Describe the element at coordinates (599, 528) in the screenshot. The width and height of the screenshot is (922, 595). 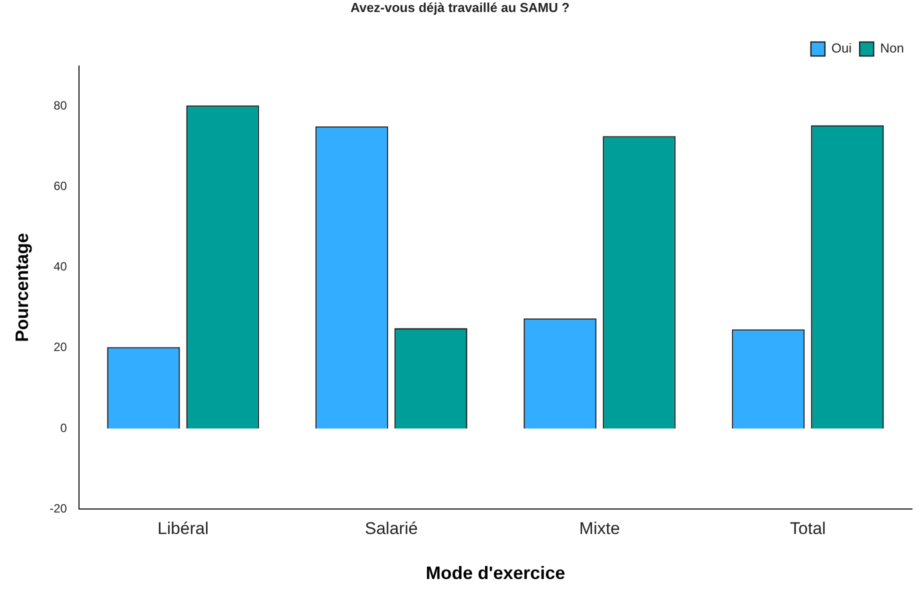
I see `x-tick-label: Mixte` at that location.